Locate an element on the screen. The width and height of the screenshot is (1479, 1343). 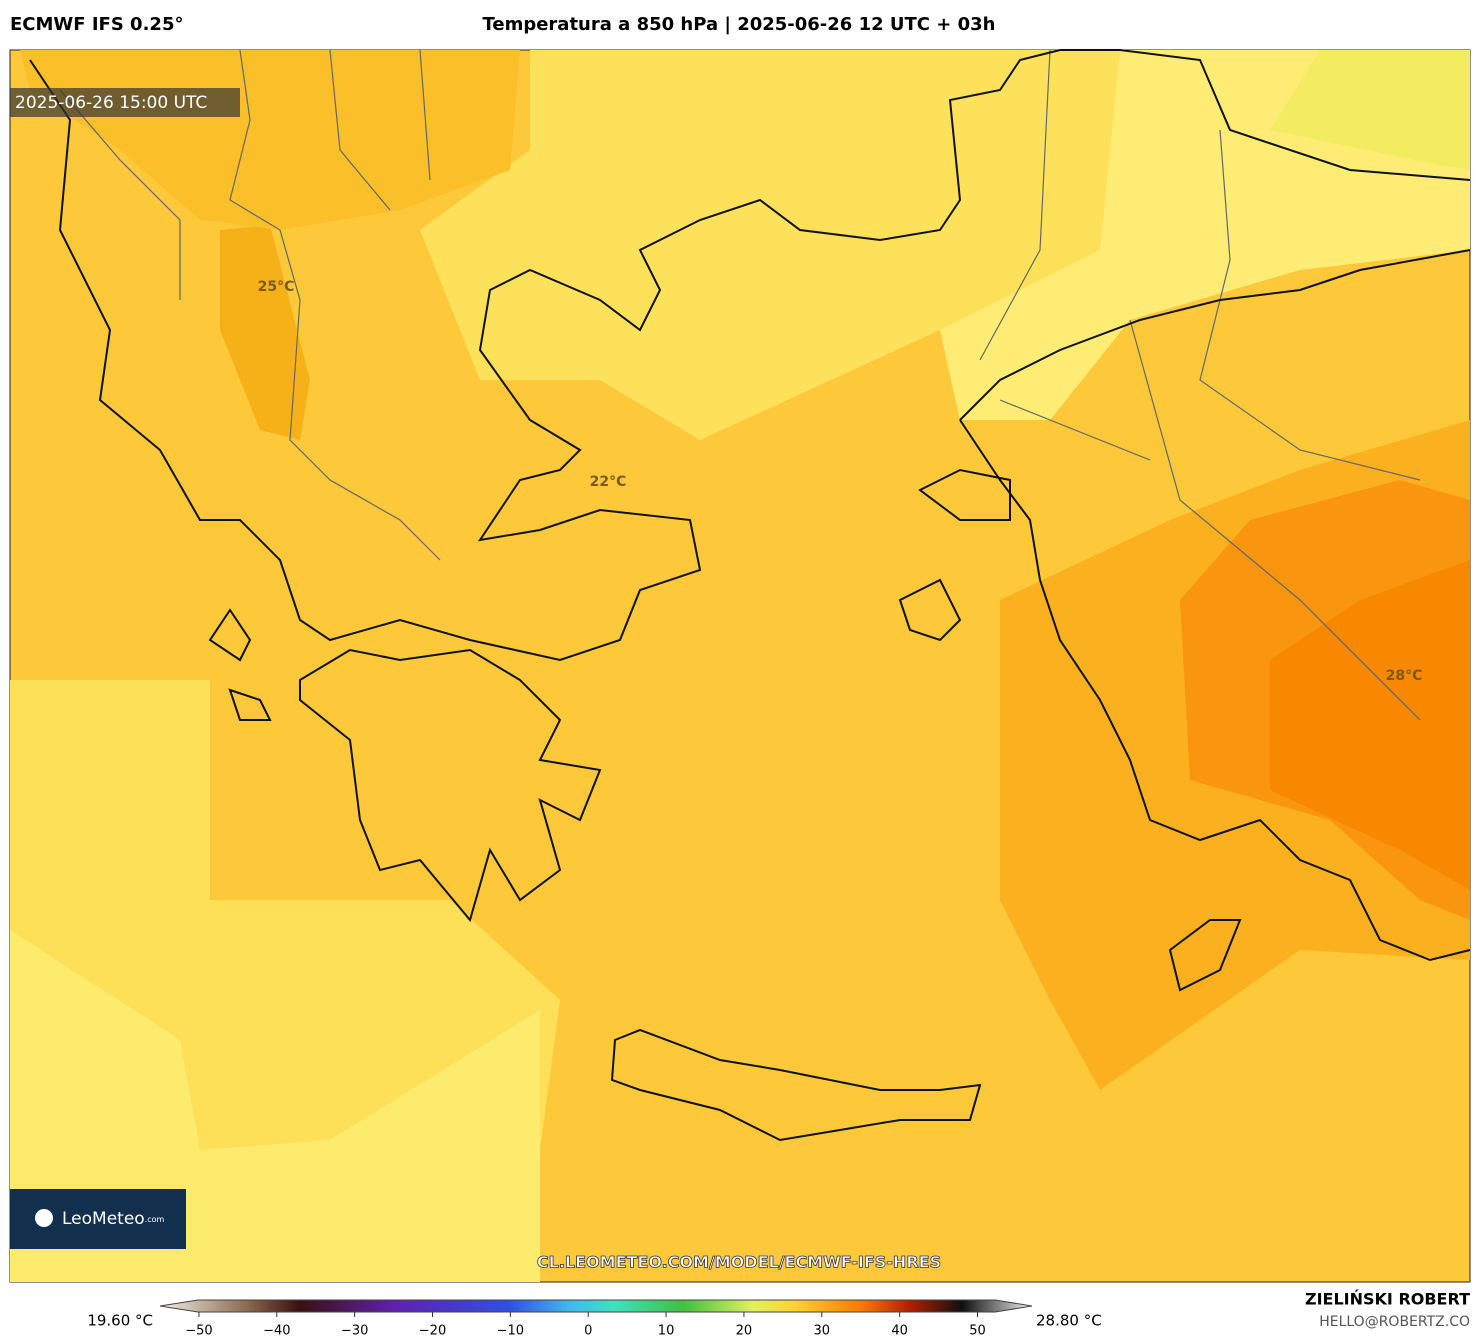
email: HELLO@ROBERTZ.CO is located at coordinates (1394, 1322).